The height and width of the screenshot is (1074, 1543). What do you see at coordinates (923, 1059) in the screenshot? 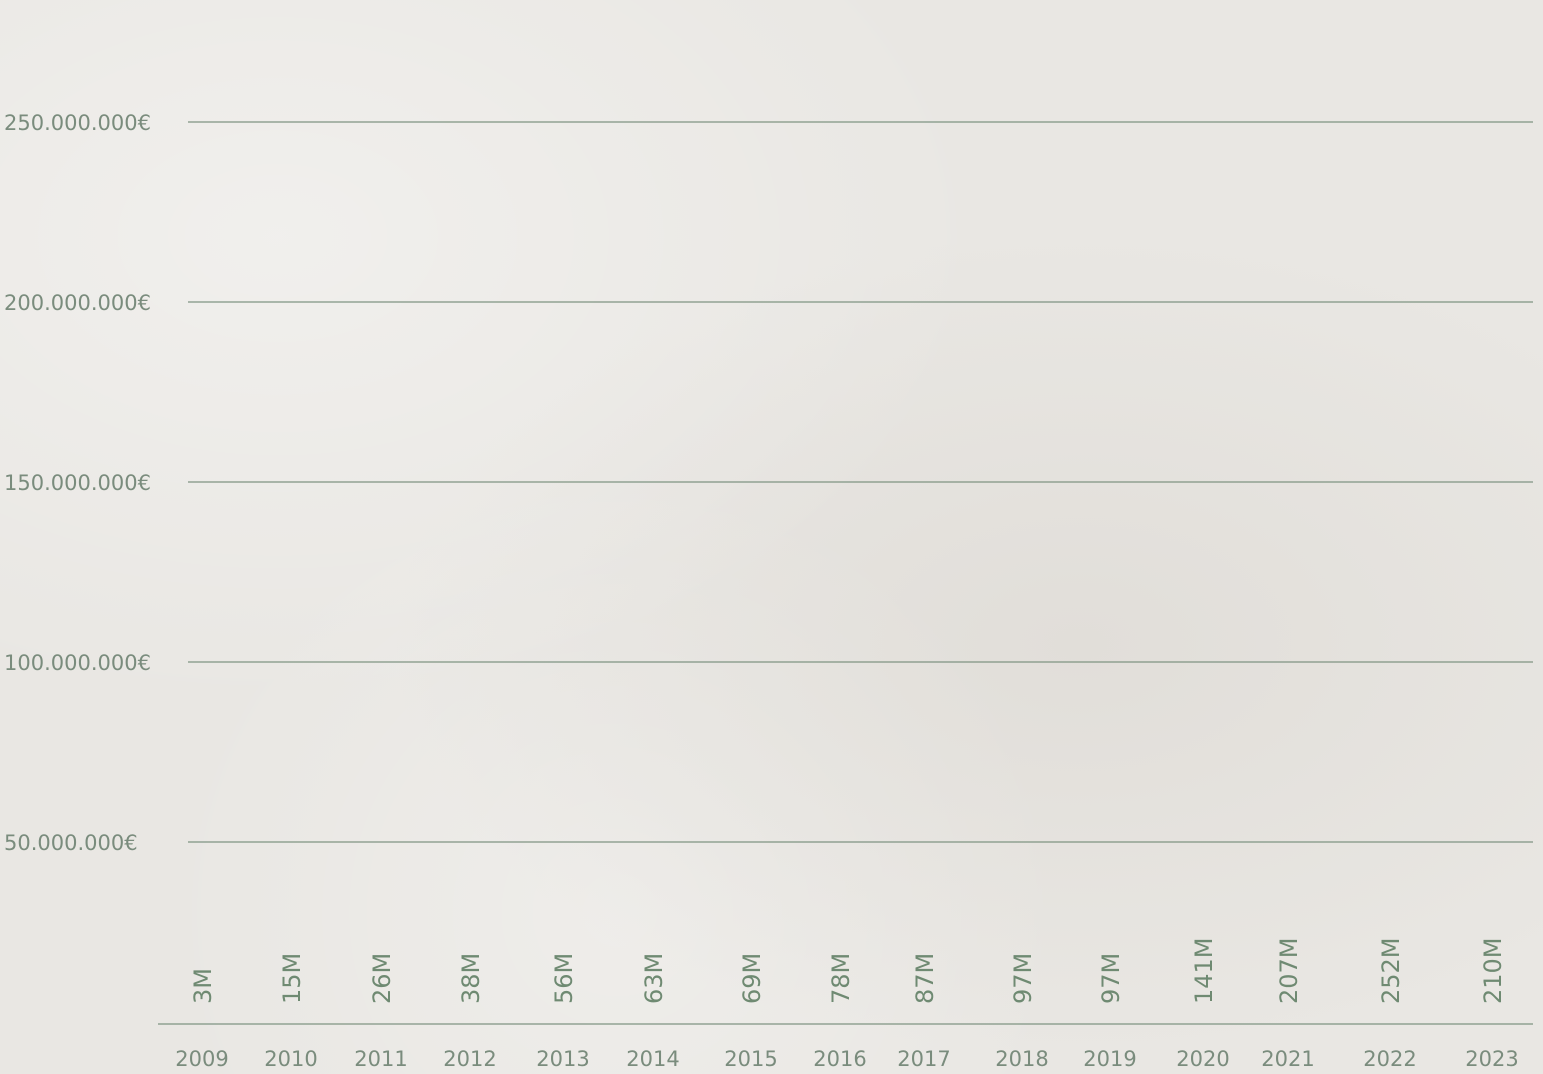
I see `x-tick-label: 2017` at bounding box center [923, 1059].